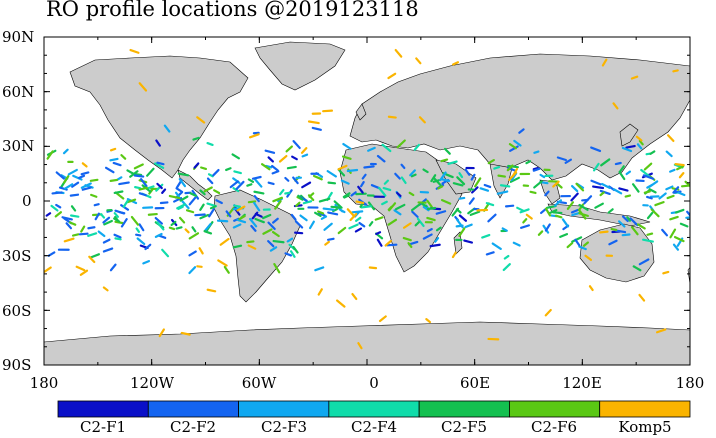 The height and width of the screenshot is (438, 716). I want to click on legend-label-komp5: Komp5, so click(645, 427).